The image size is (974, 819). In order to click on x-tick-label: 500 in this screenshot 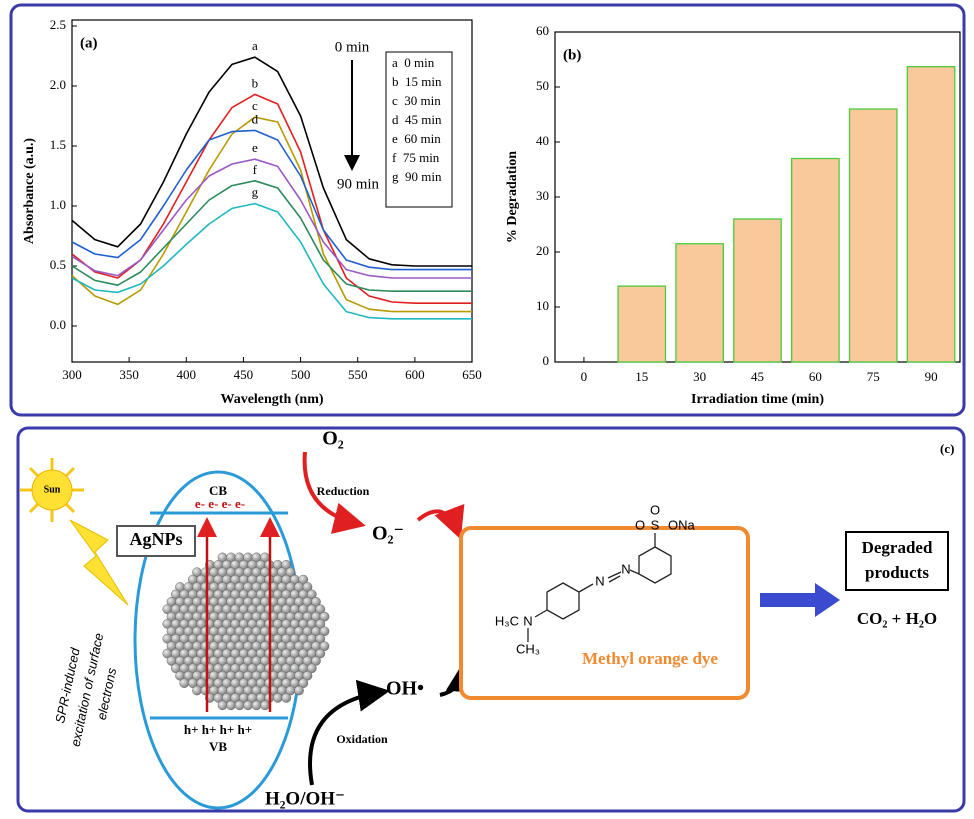, I will do `click(301, 374)`.